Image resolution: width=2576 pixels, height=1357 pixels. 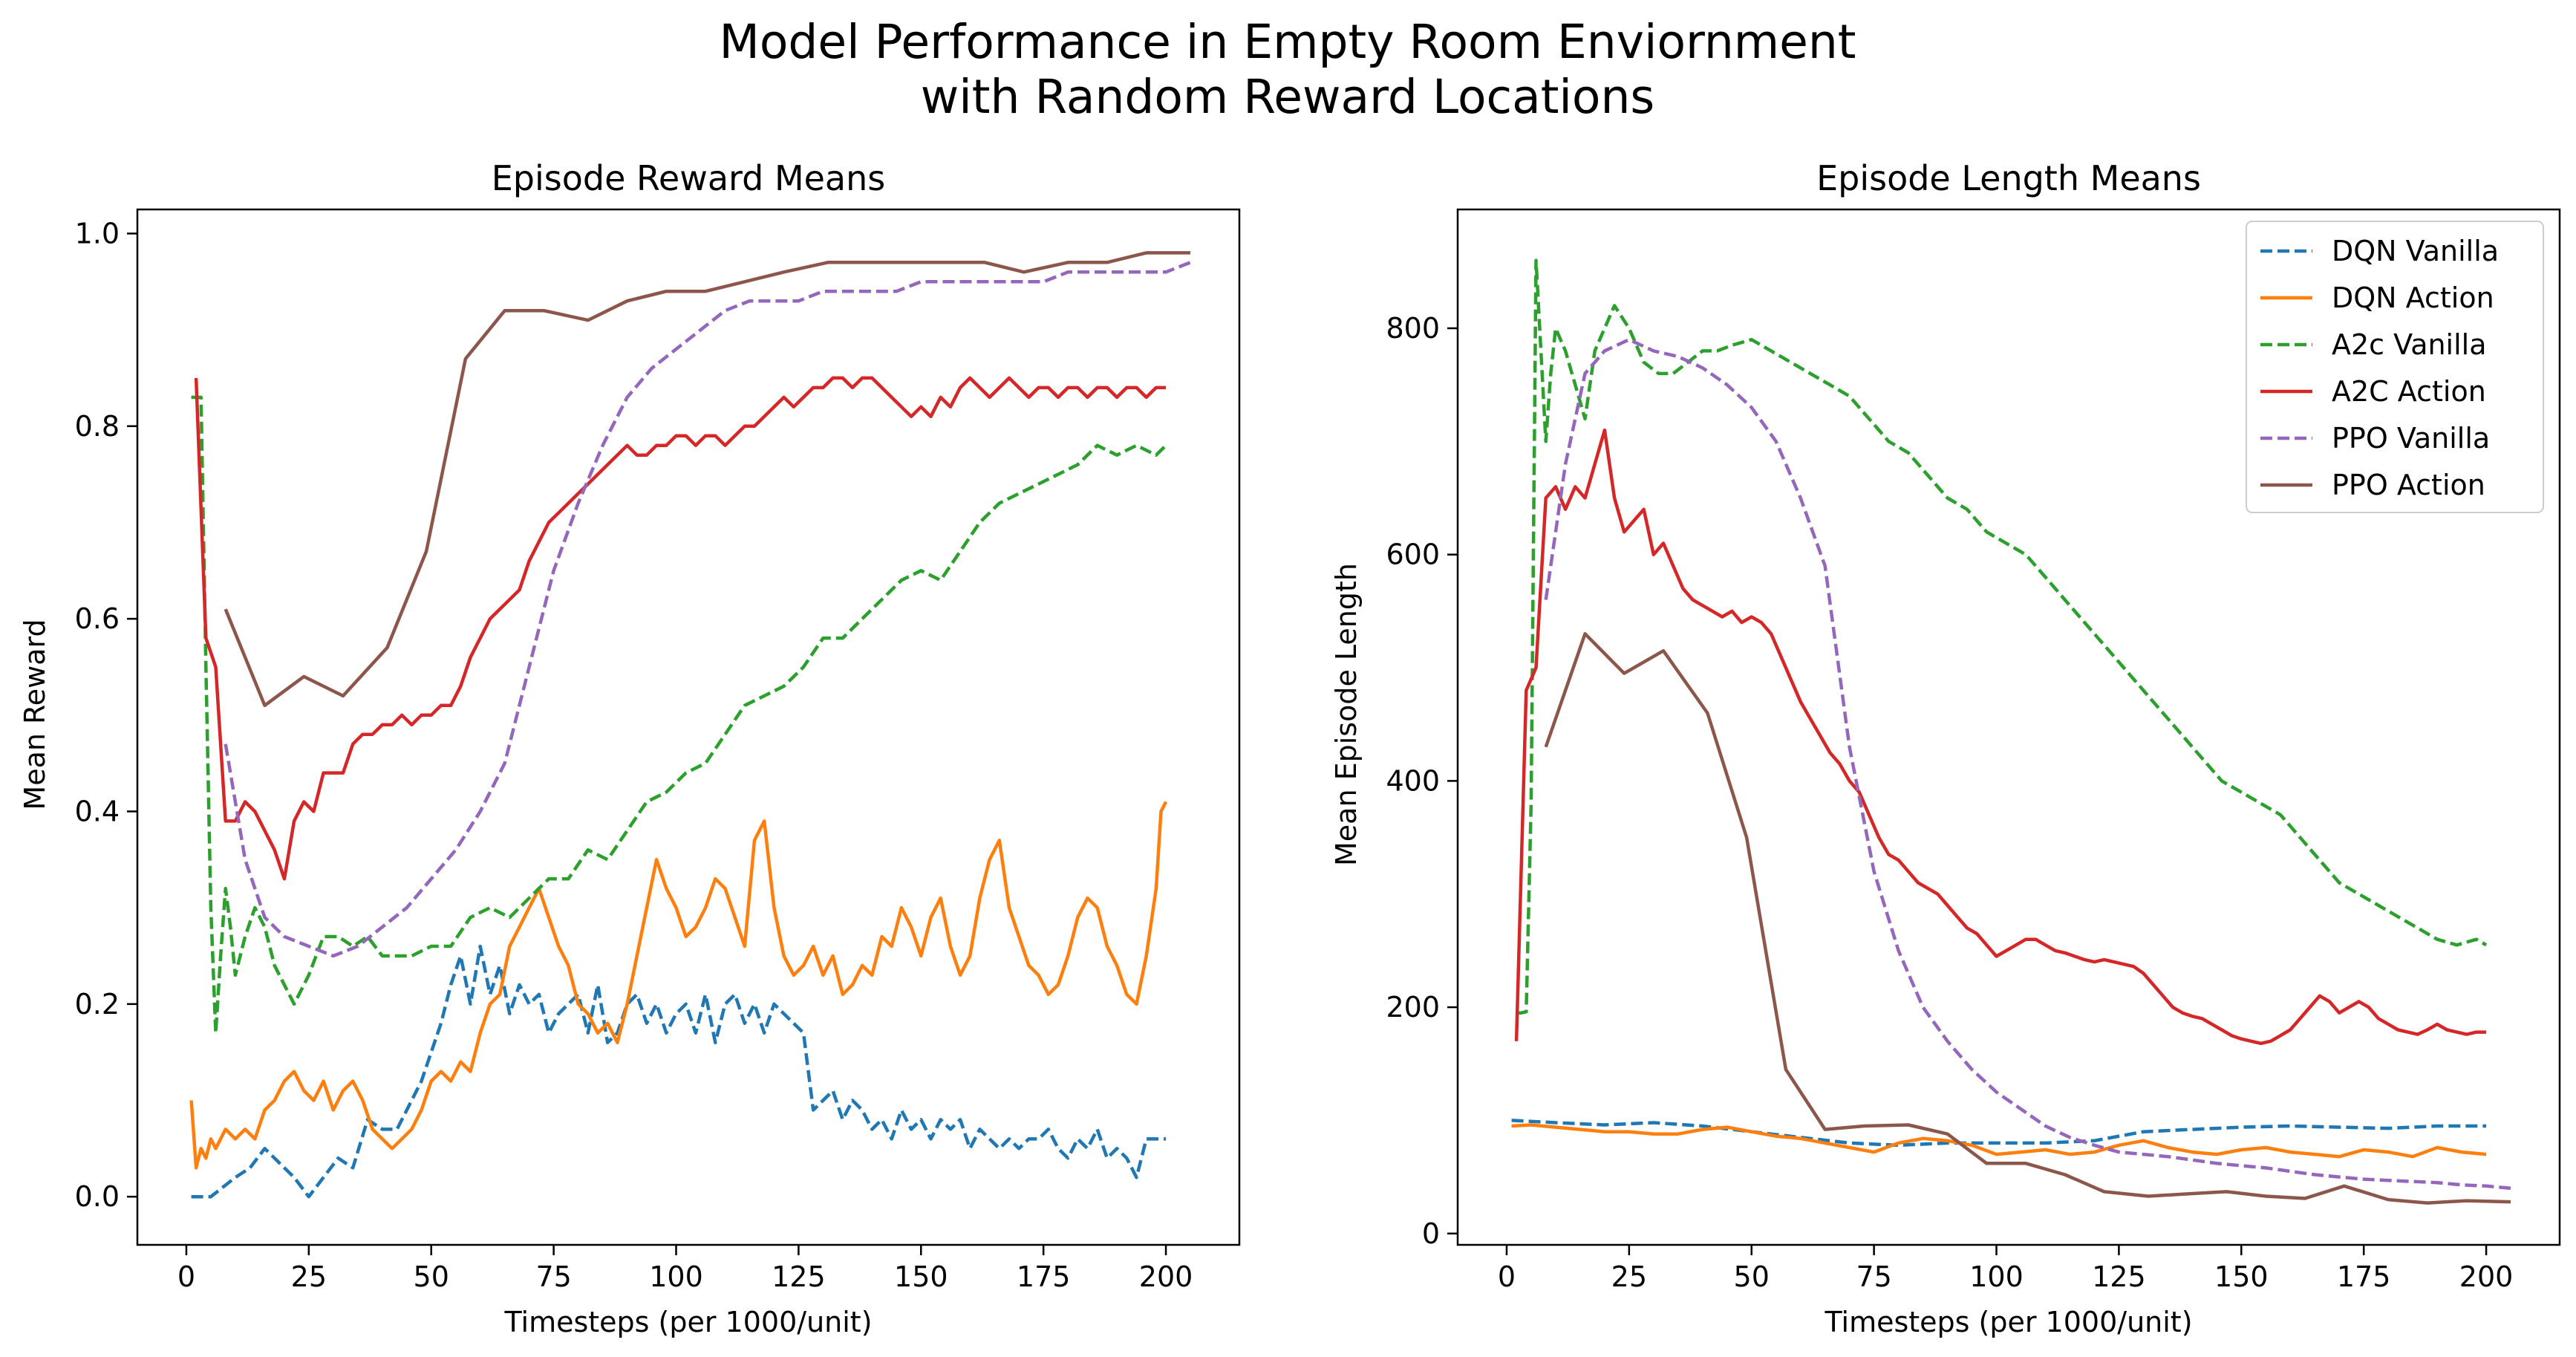 What do you see at coordinates (1044, 1277) in the screenshot?
I see `reward-x-tick-label: 175` at bounding box center [1044, 1277].